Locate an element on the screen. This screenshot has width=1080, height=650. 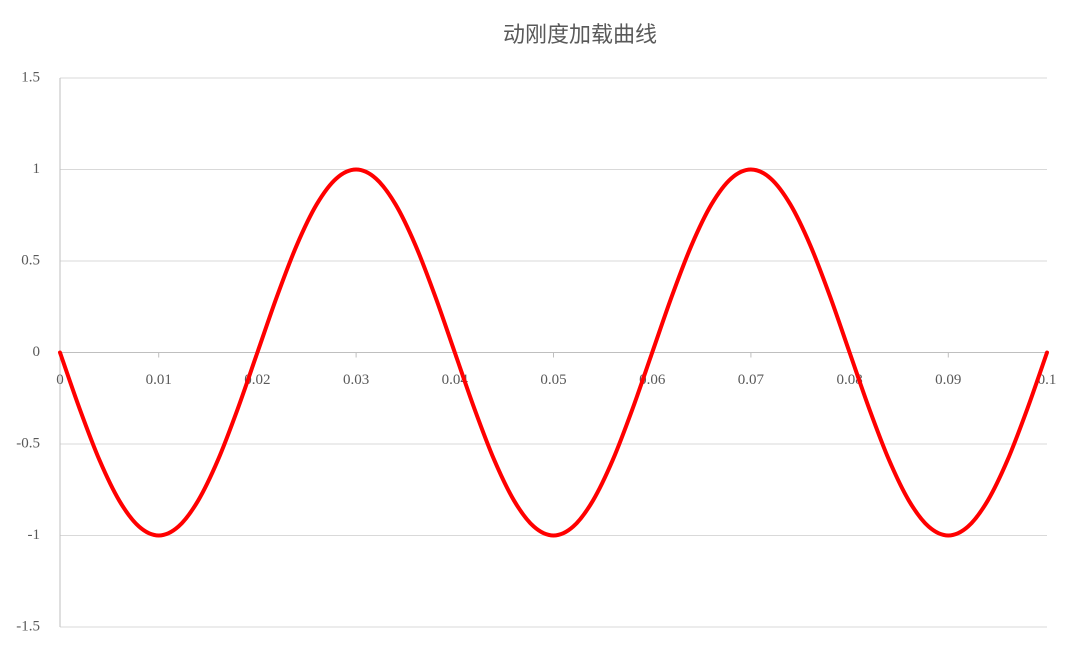
x-tick-label: 0.05 is located at coordinates (553, 380).